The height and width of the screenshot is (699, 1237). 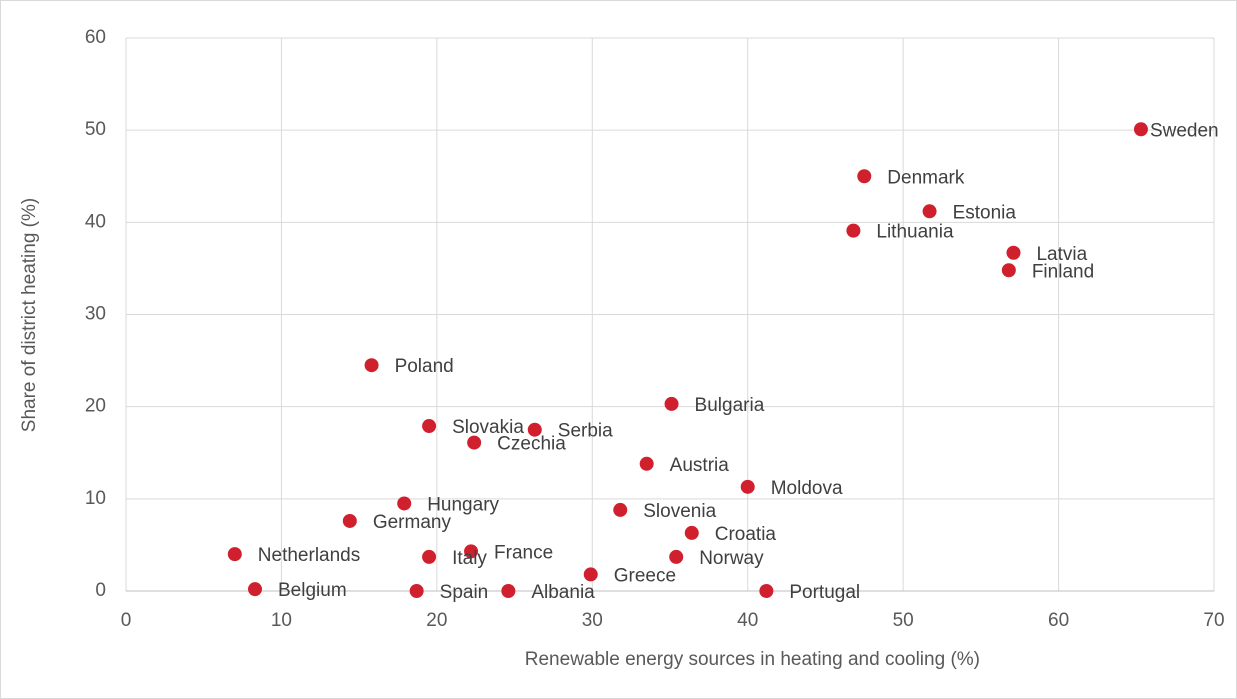 I want to click on point-label: Slovakia, so click(x=488, y=427).